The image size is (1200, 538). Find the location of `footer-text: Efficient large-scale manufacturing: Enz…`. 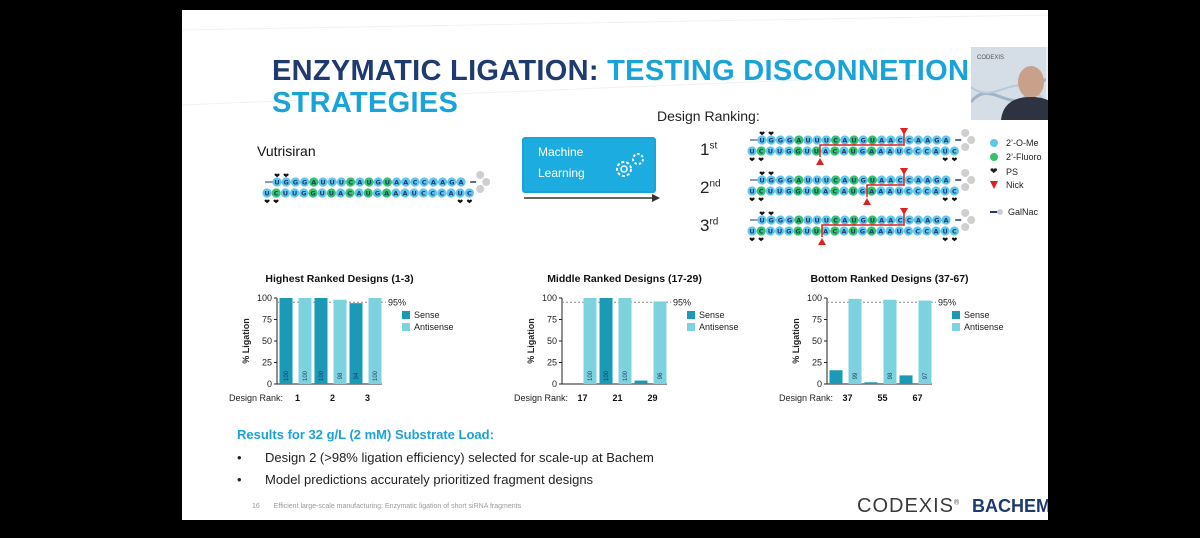

footer-text: Efficient large-scale manufacturing: Enz… is located at coordinates (397, 506).